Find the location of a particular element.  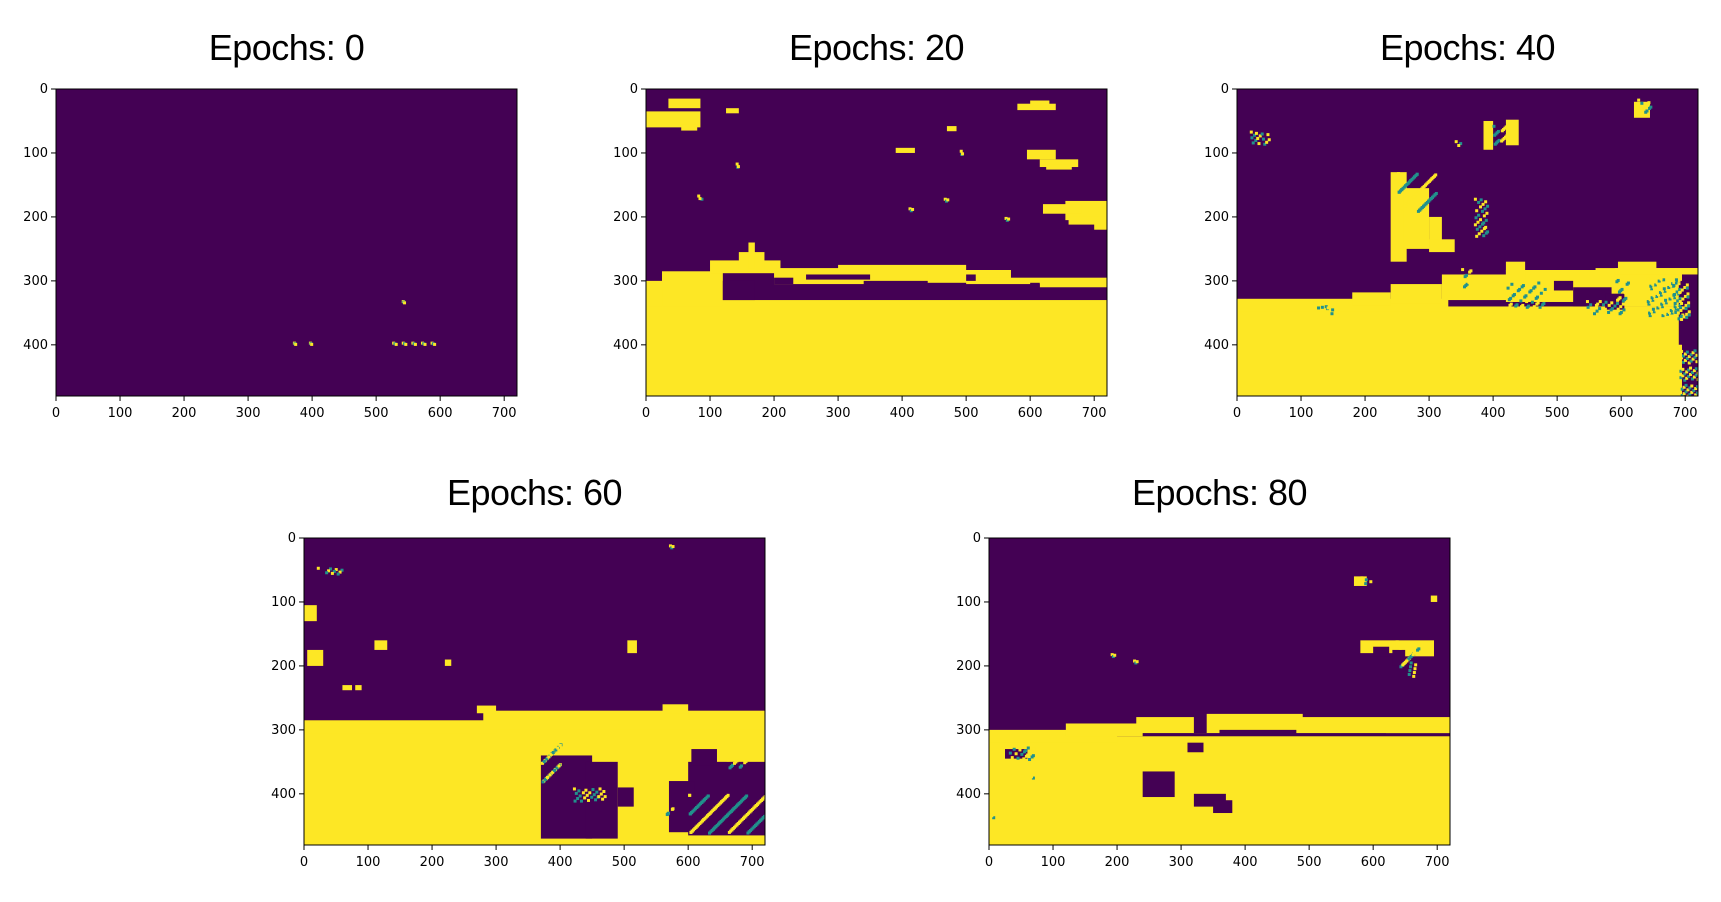

x-tick-label: 200 is located at coordinates (184, 413).